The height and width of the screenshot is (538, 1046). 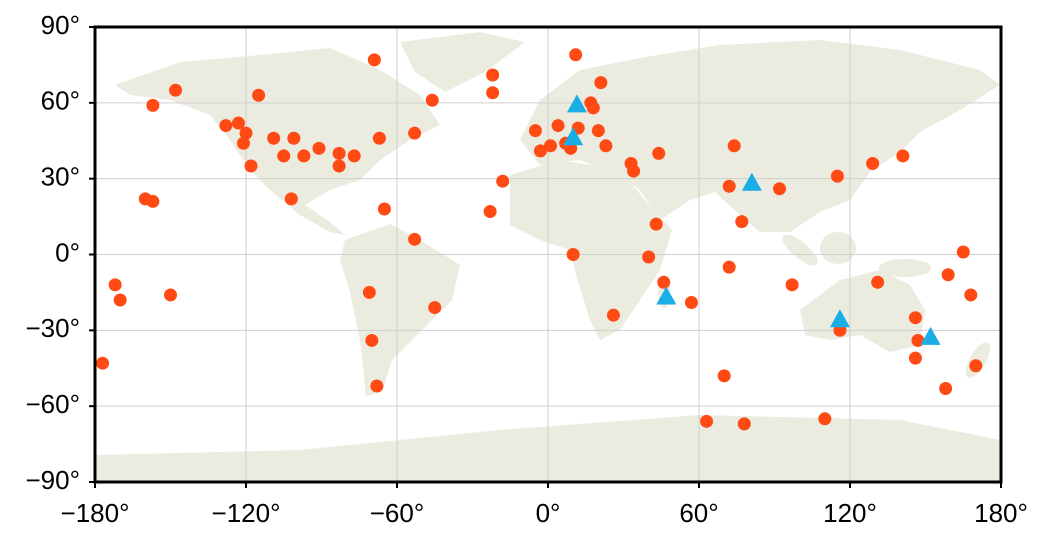 I want to click on y-tick-label: −90°, so click(x=52, y=480).